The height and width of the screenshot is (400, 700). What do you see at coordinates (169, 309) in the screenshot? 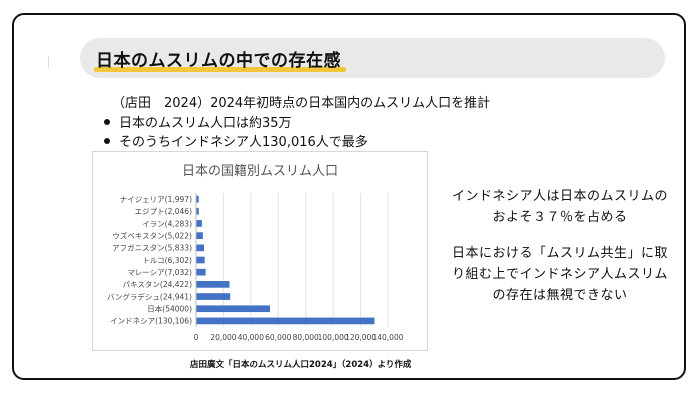
I see `category-label: 日本(54000)` at bounding box center [169, 309].